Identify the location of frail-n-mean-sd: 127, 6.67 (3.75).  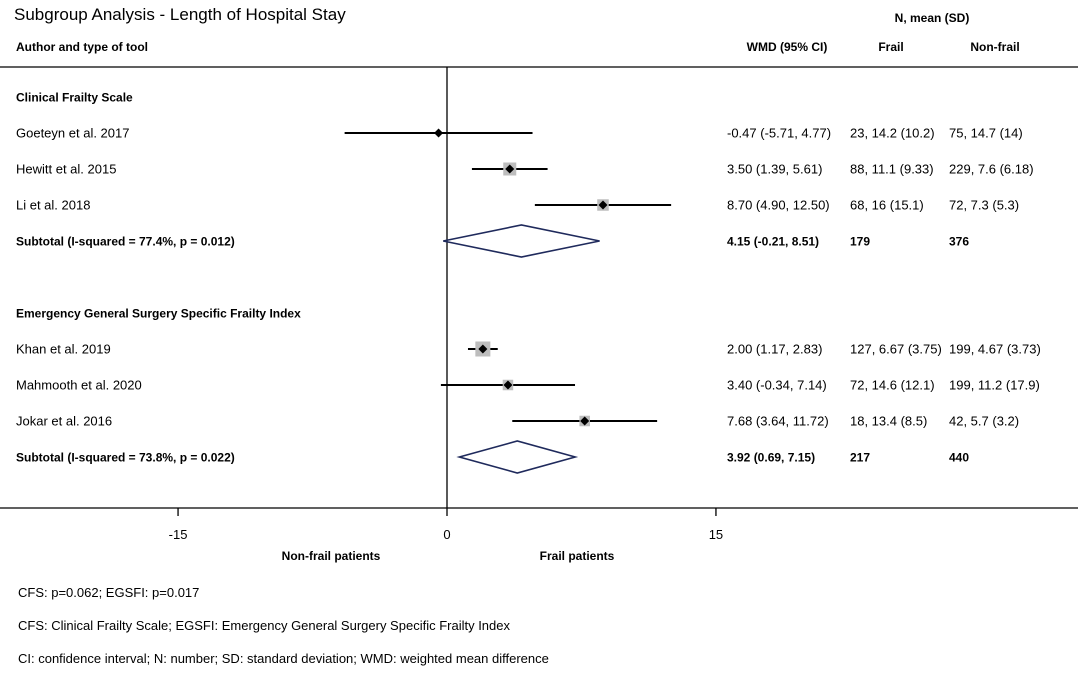
(896, 349).